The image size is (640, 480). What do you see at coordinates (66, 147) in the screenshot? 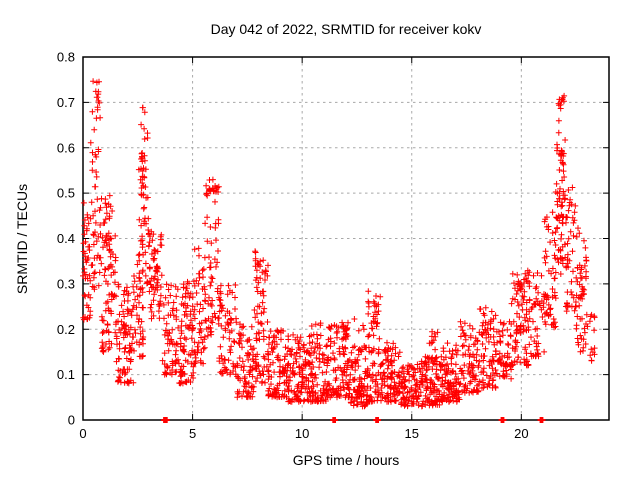
I see `y-tick-label: 0.6` at bounding box center [66, 147].